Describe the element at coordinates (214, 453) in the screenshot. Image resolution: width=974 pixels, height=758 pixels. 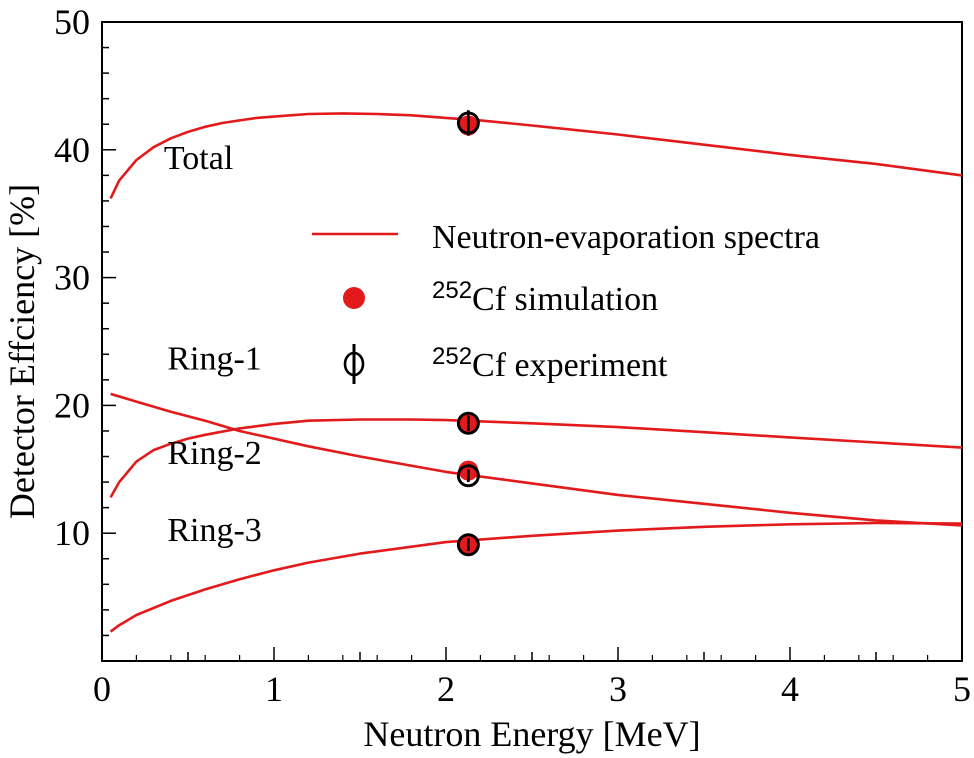
I see `curve-label-ring-2: Ring-2` at that location.